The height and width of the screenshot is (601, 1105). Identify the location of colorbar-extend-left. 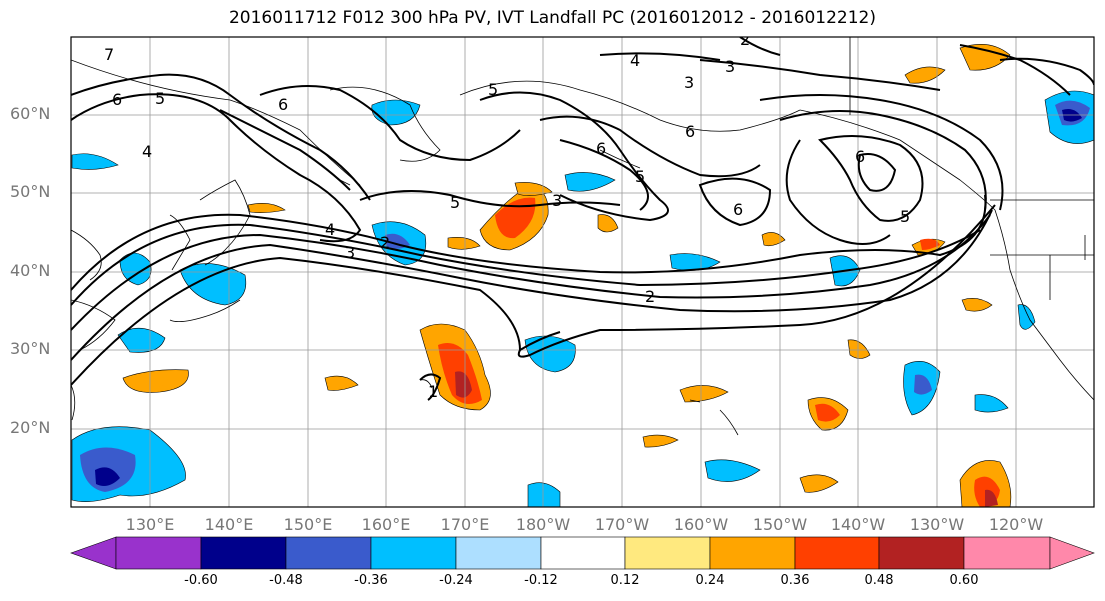
(93, 553).